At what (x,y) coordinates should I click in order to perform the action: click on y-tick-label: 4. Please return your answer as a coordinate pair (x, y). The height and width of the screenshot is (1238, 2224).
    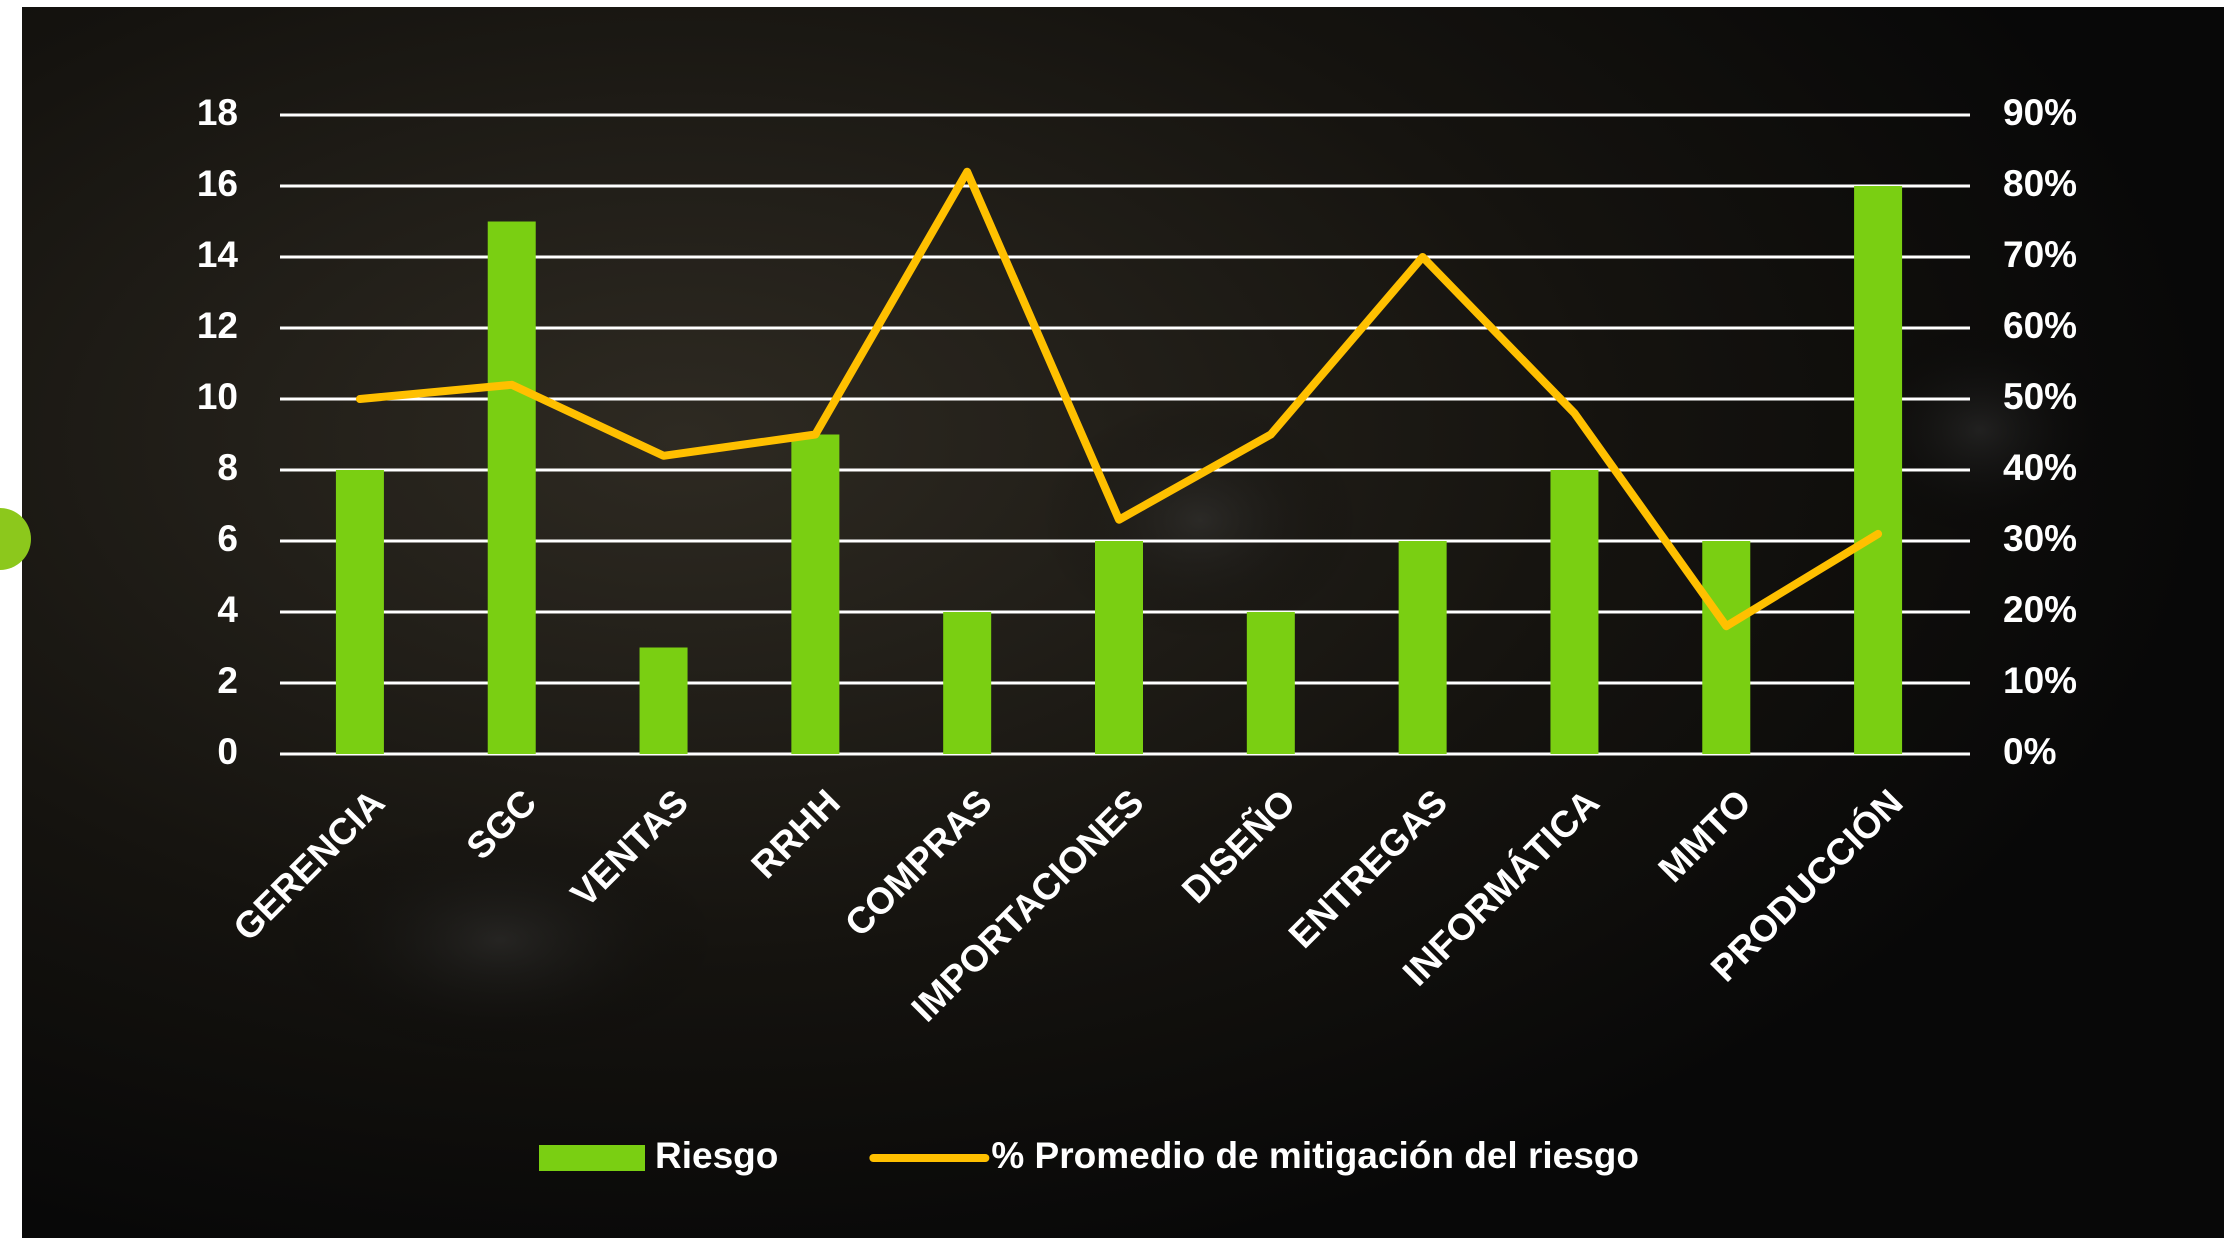
    Looking at the image, I should click on (227, 609).